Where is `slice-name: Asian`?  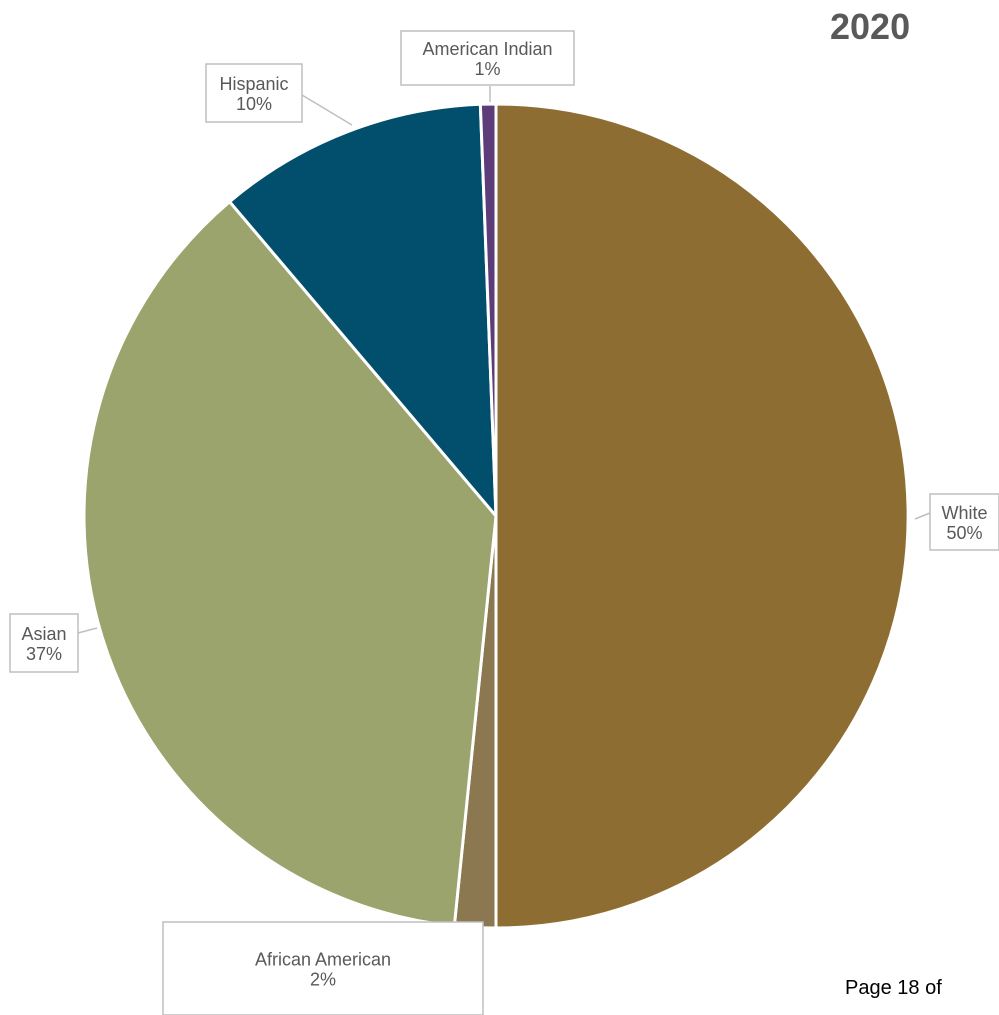 slice-name: Asian is located at coordinates (43, 634).